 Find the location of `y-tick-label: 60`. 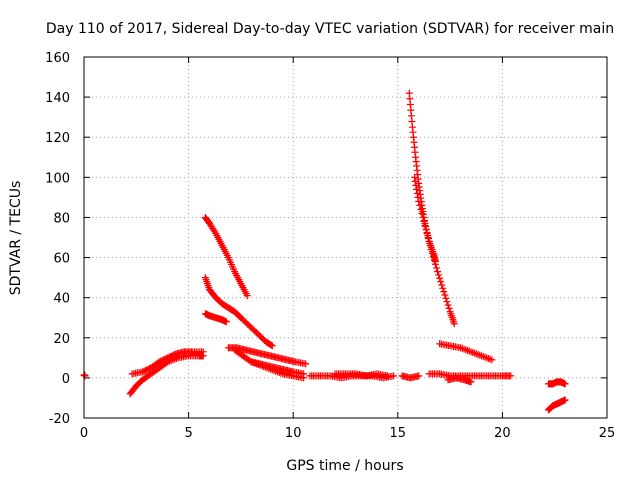

y-tick-label: 60 is located at coordinates (61, 259).